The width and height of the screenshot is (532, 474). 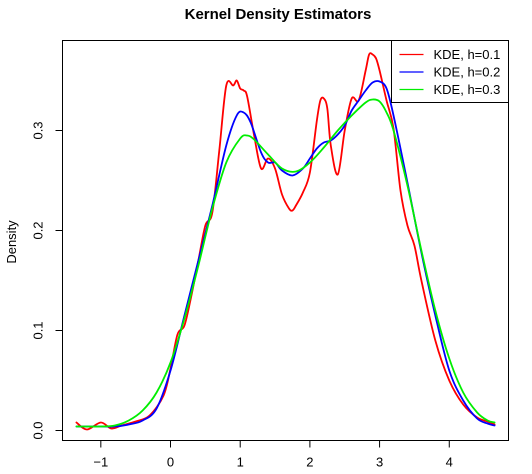 I want to click on x-tick-label: 1, so click(x=240, y=462).